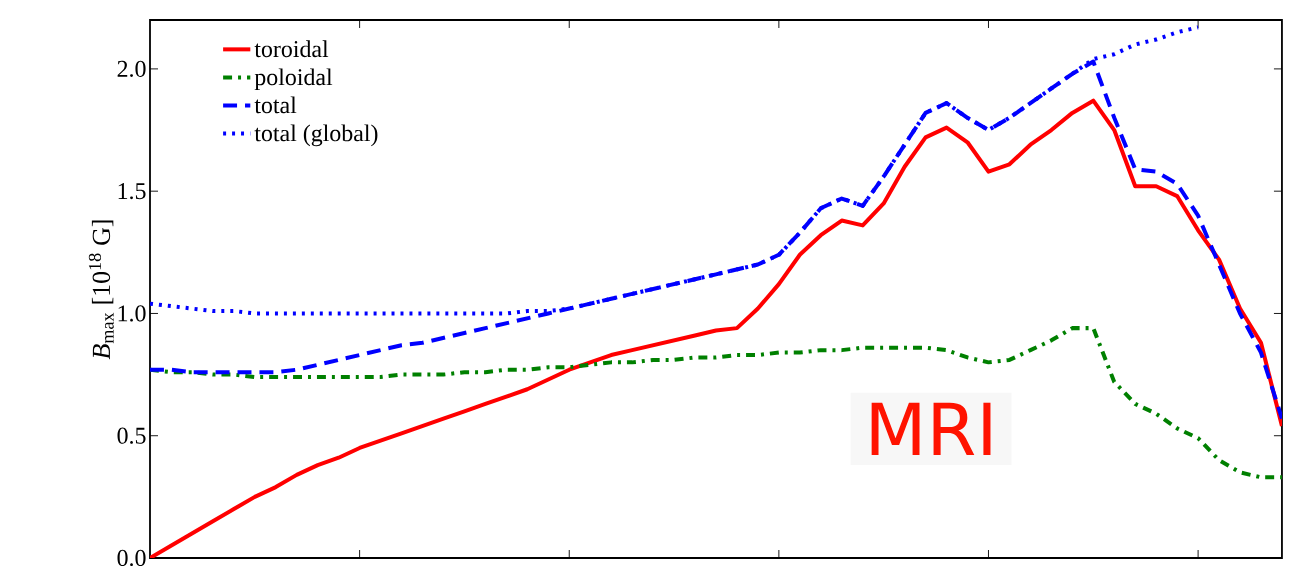 The height and width of the screenshot is (577, 1297). Describe the element at coordinates (132, 191) in the screenshot. I see `y-tick-label: 1.5` at that location.